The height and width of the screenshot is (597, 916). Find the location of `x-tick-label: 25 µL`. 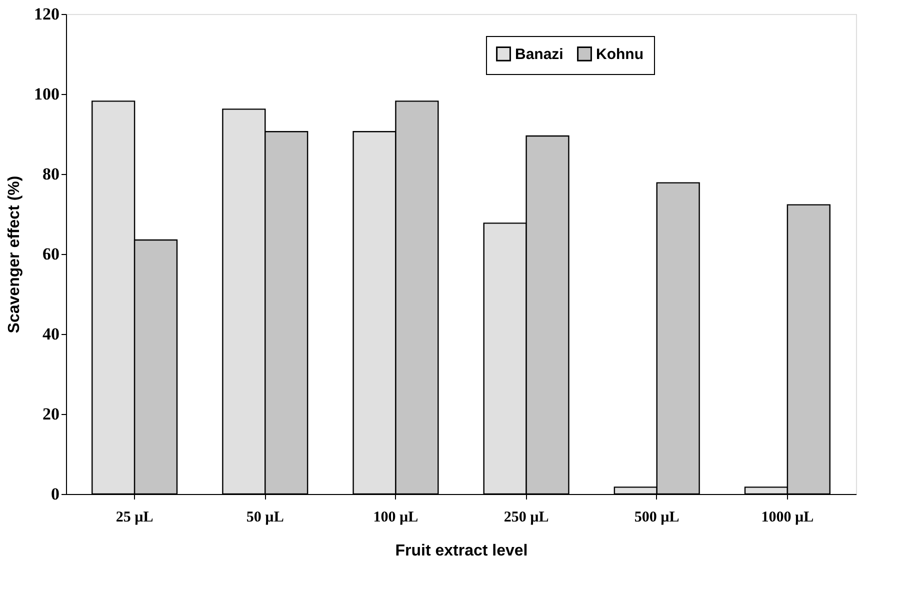

x-tick-label: 25 µL is located at coordinates (135, 518).